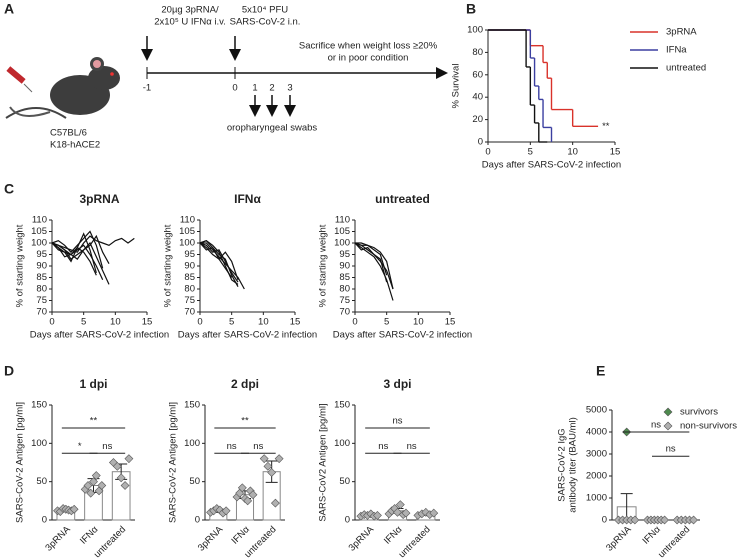  Describe the element at coordinates (254, 88) in the screenshot. I see `day-label: 1` at that location.